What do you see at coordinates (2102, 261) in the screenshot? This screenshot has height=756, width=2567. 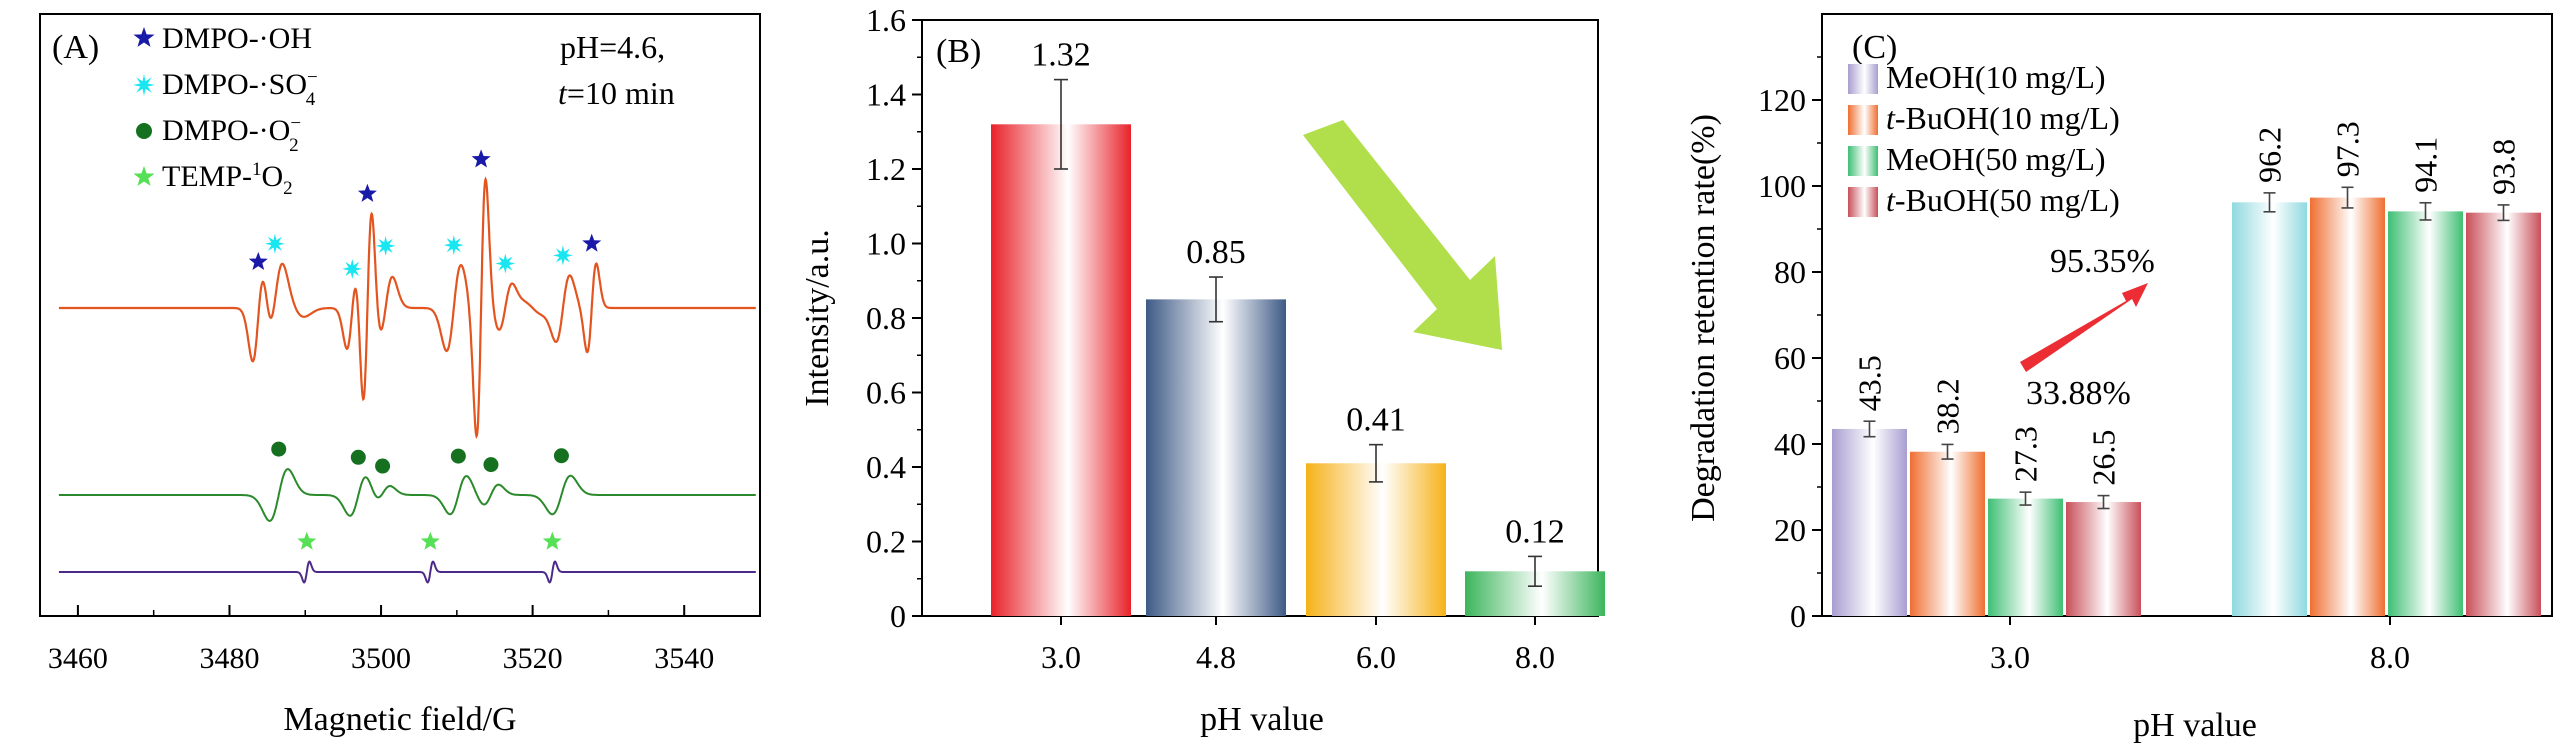 I see `annotation-95-35-percent: 95.35%` at bounding box center [2102, 261].